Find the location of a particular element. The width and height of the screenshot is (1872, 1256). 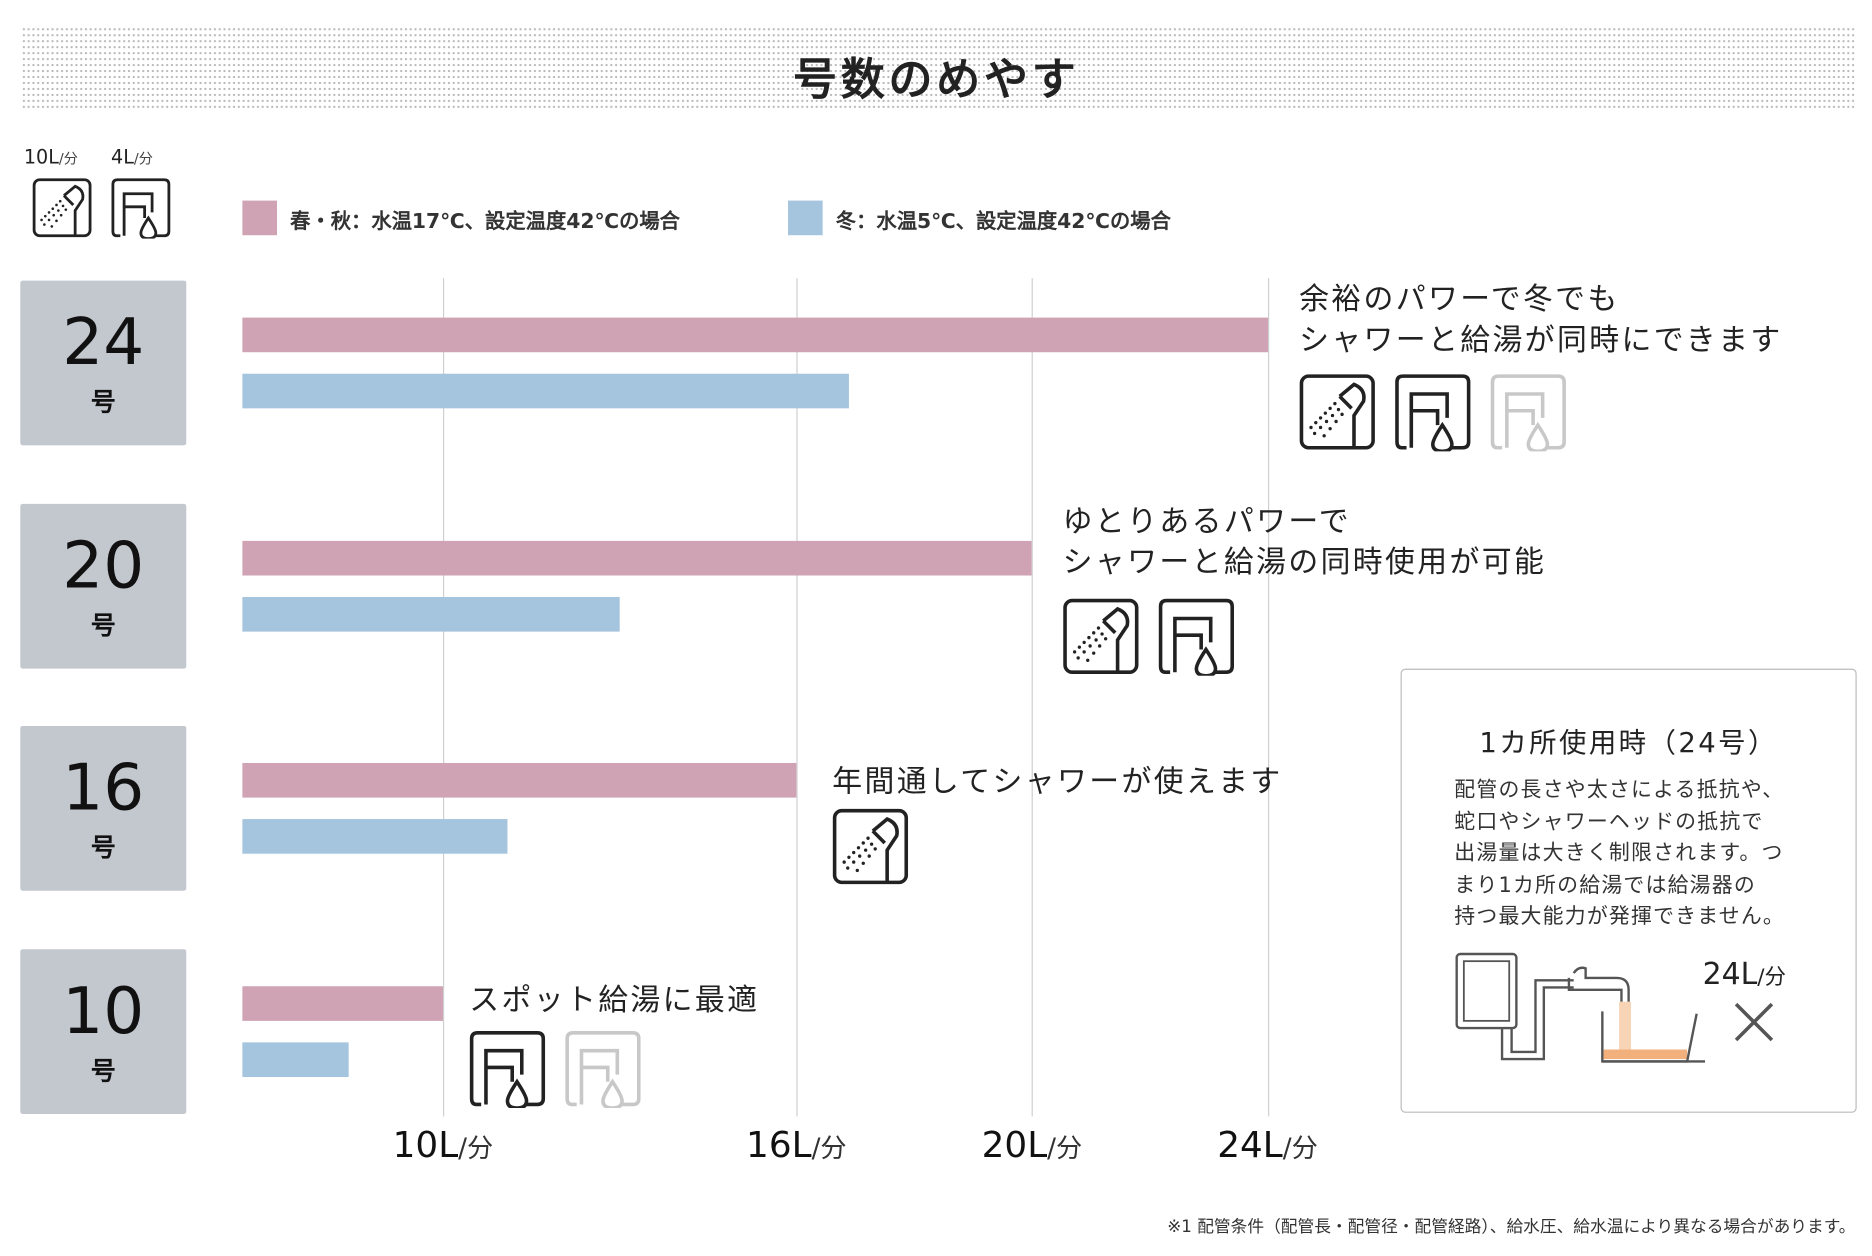

unit-header-faucet: 4L/分 is located at coordinates (132, 157).